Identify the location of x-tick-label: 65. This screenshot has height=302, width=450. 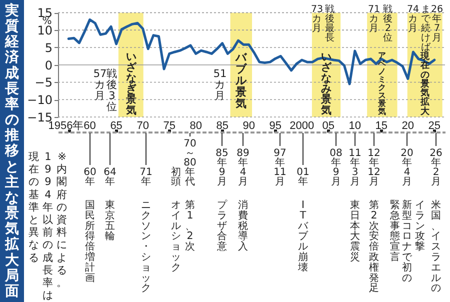
(116, 126).